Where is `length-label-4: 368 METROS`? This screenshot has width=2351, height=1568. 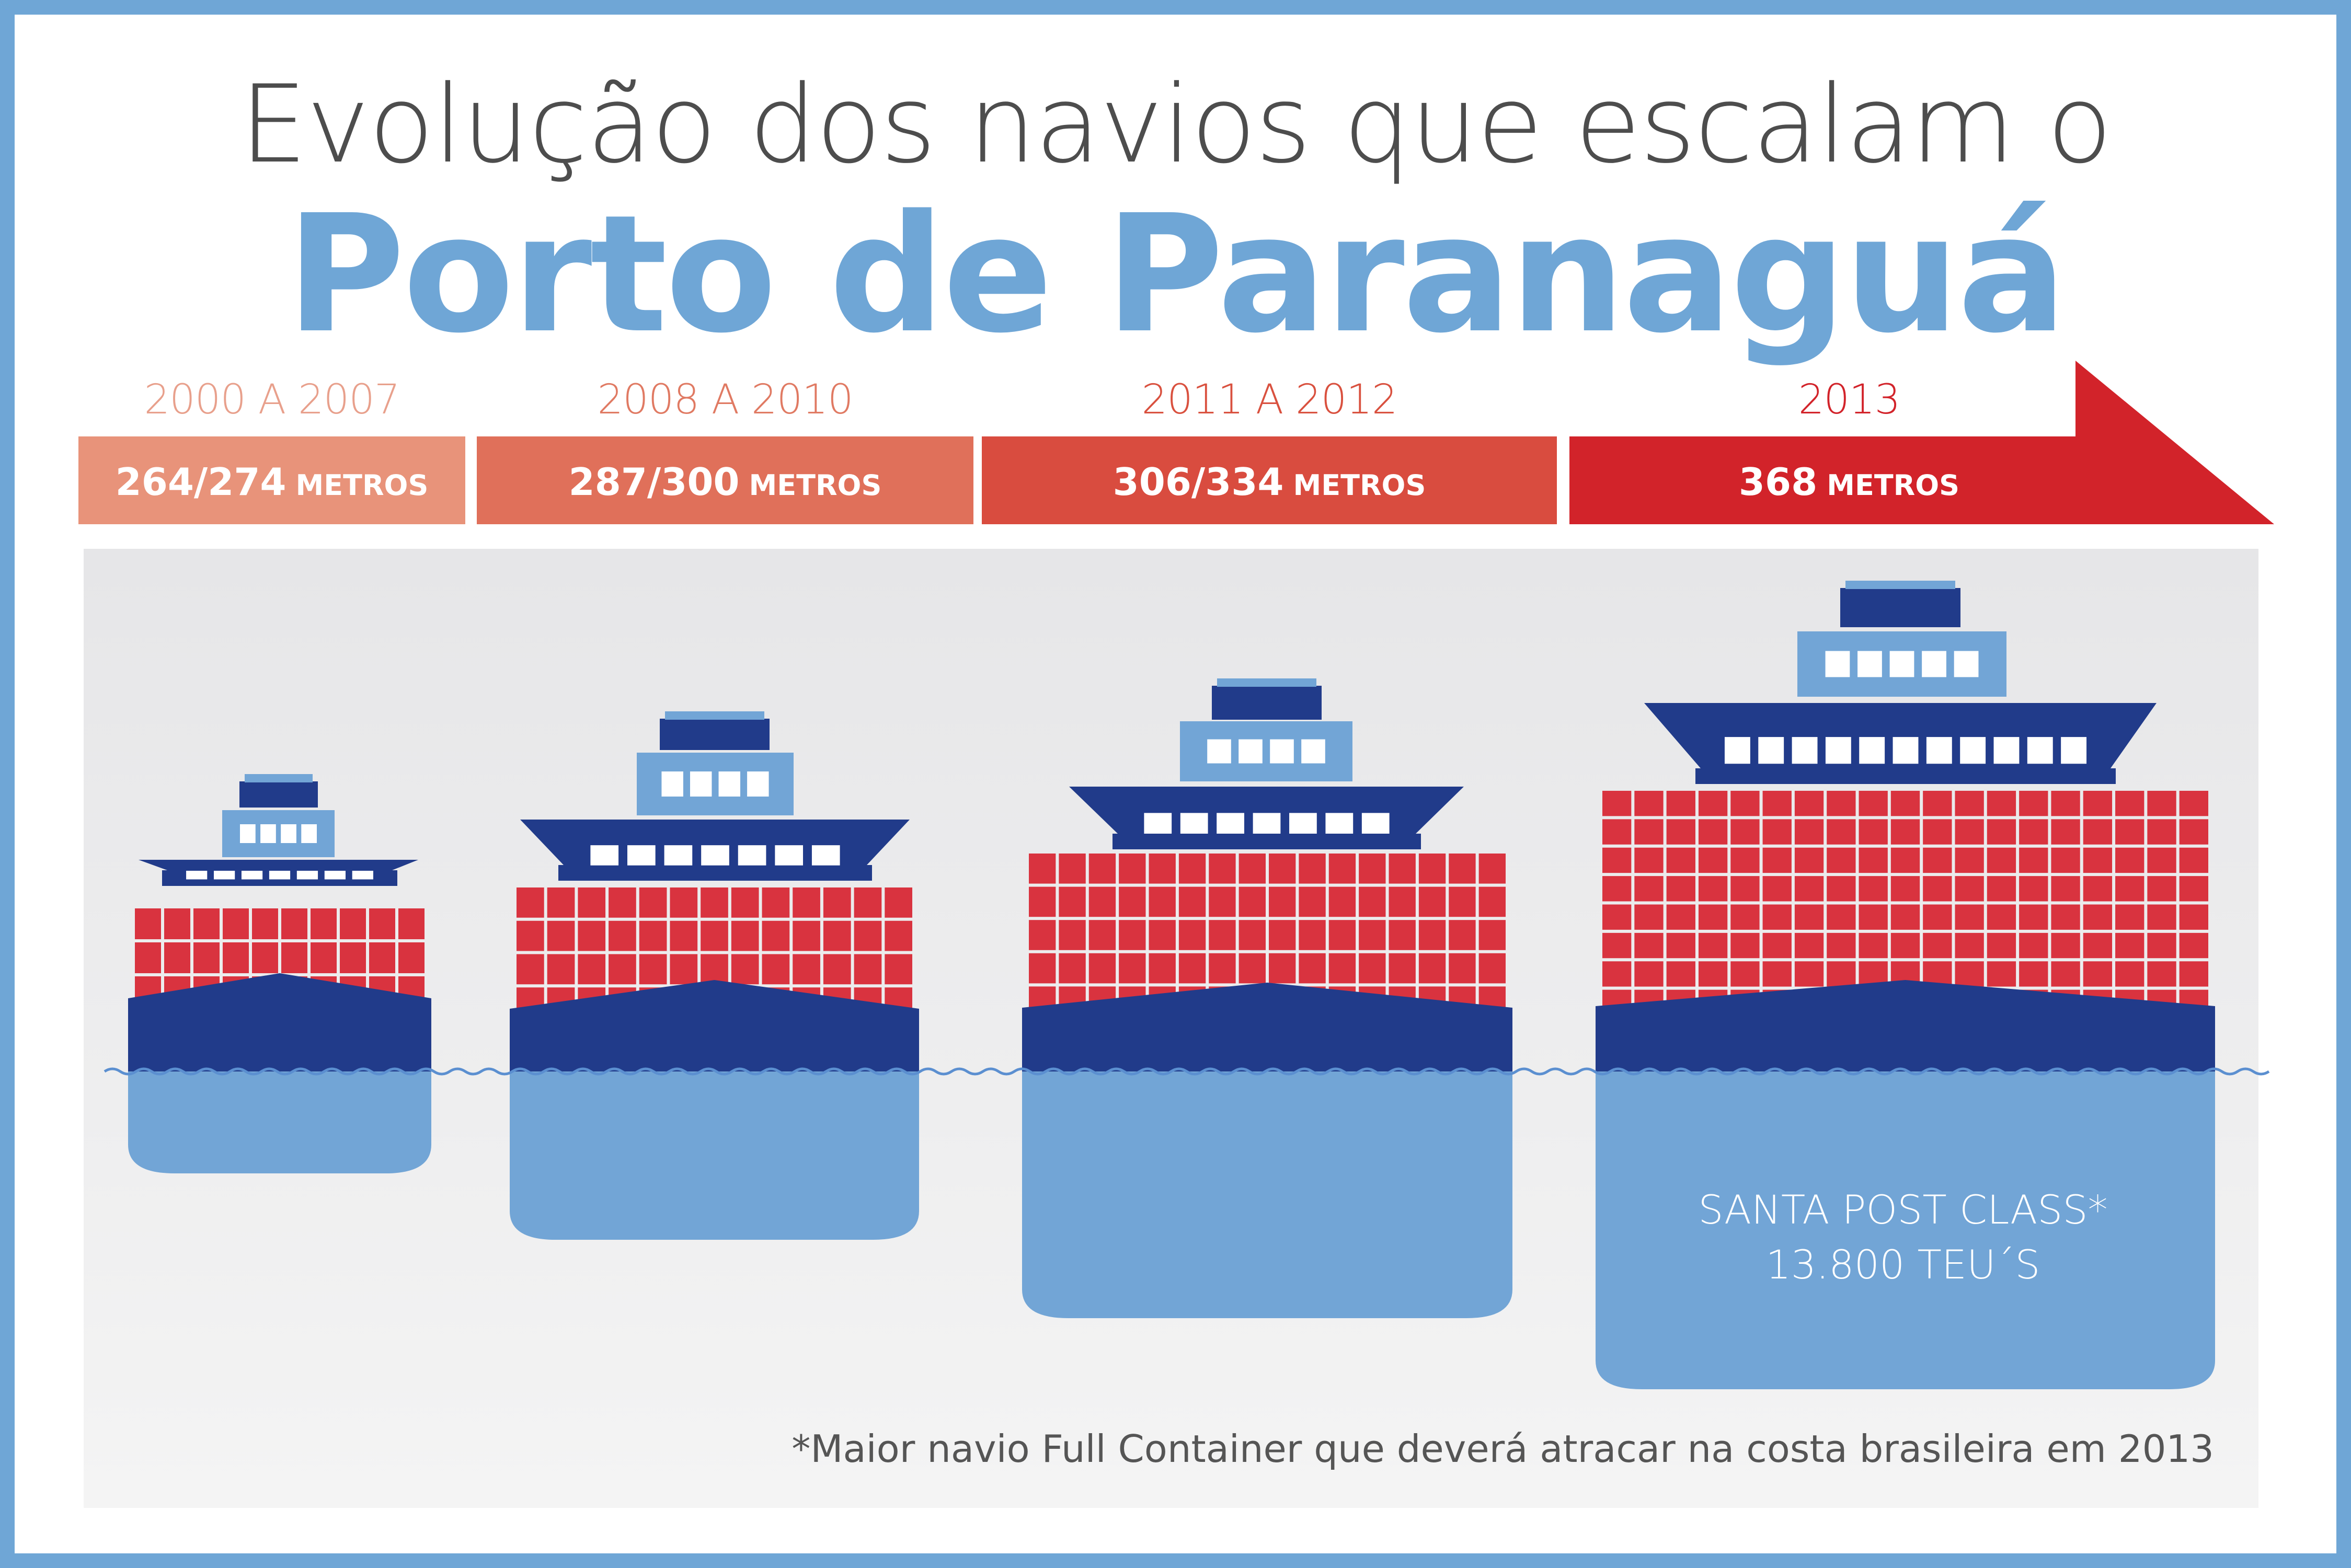 length-label-4: 368 METROS is located at coordinates (1849, 482).